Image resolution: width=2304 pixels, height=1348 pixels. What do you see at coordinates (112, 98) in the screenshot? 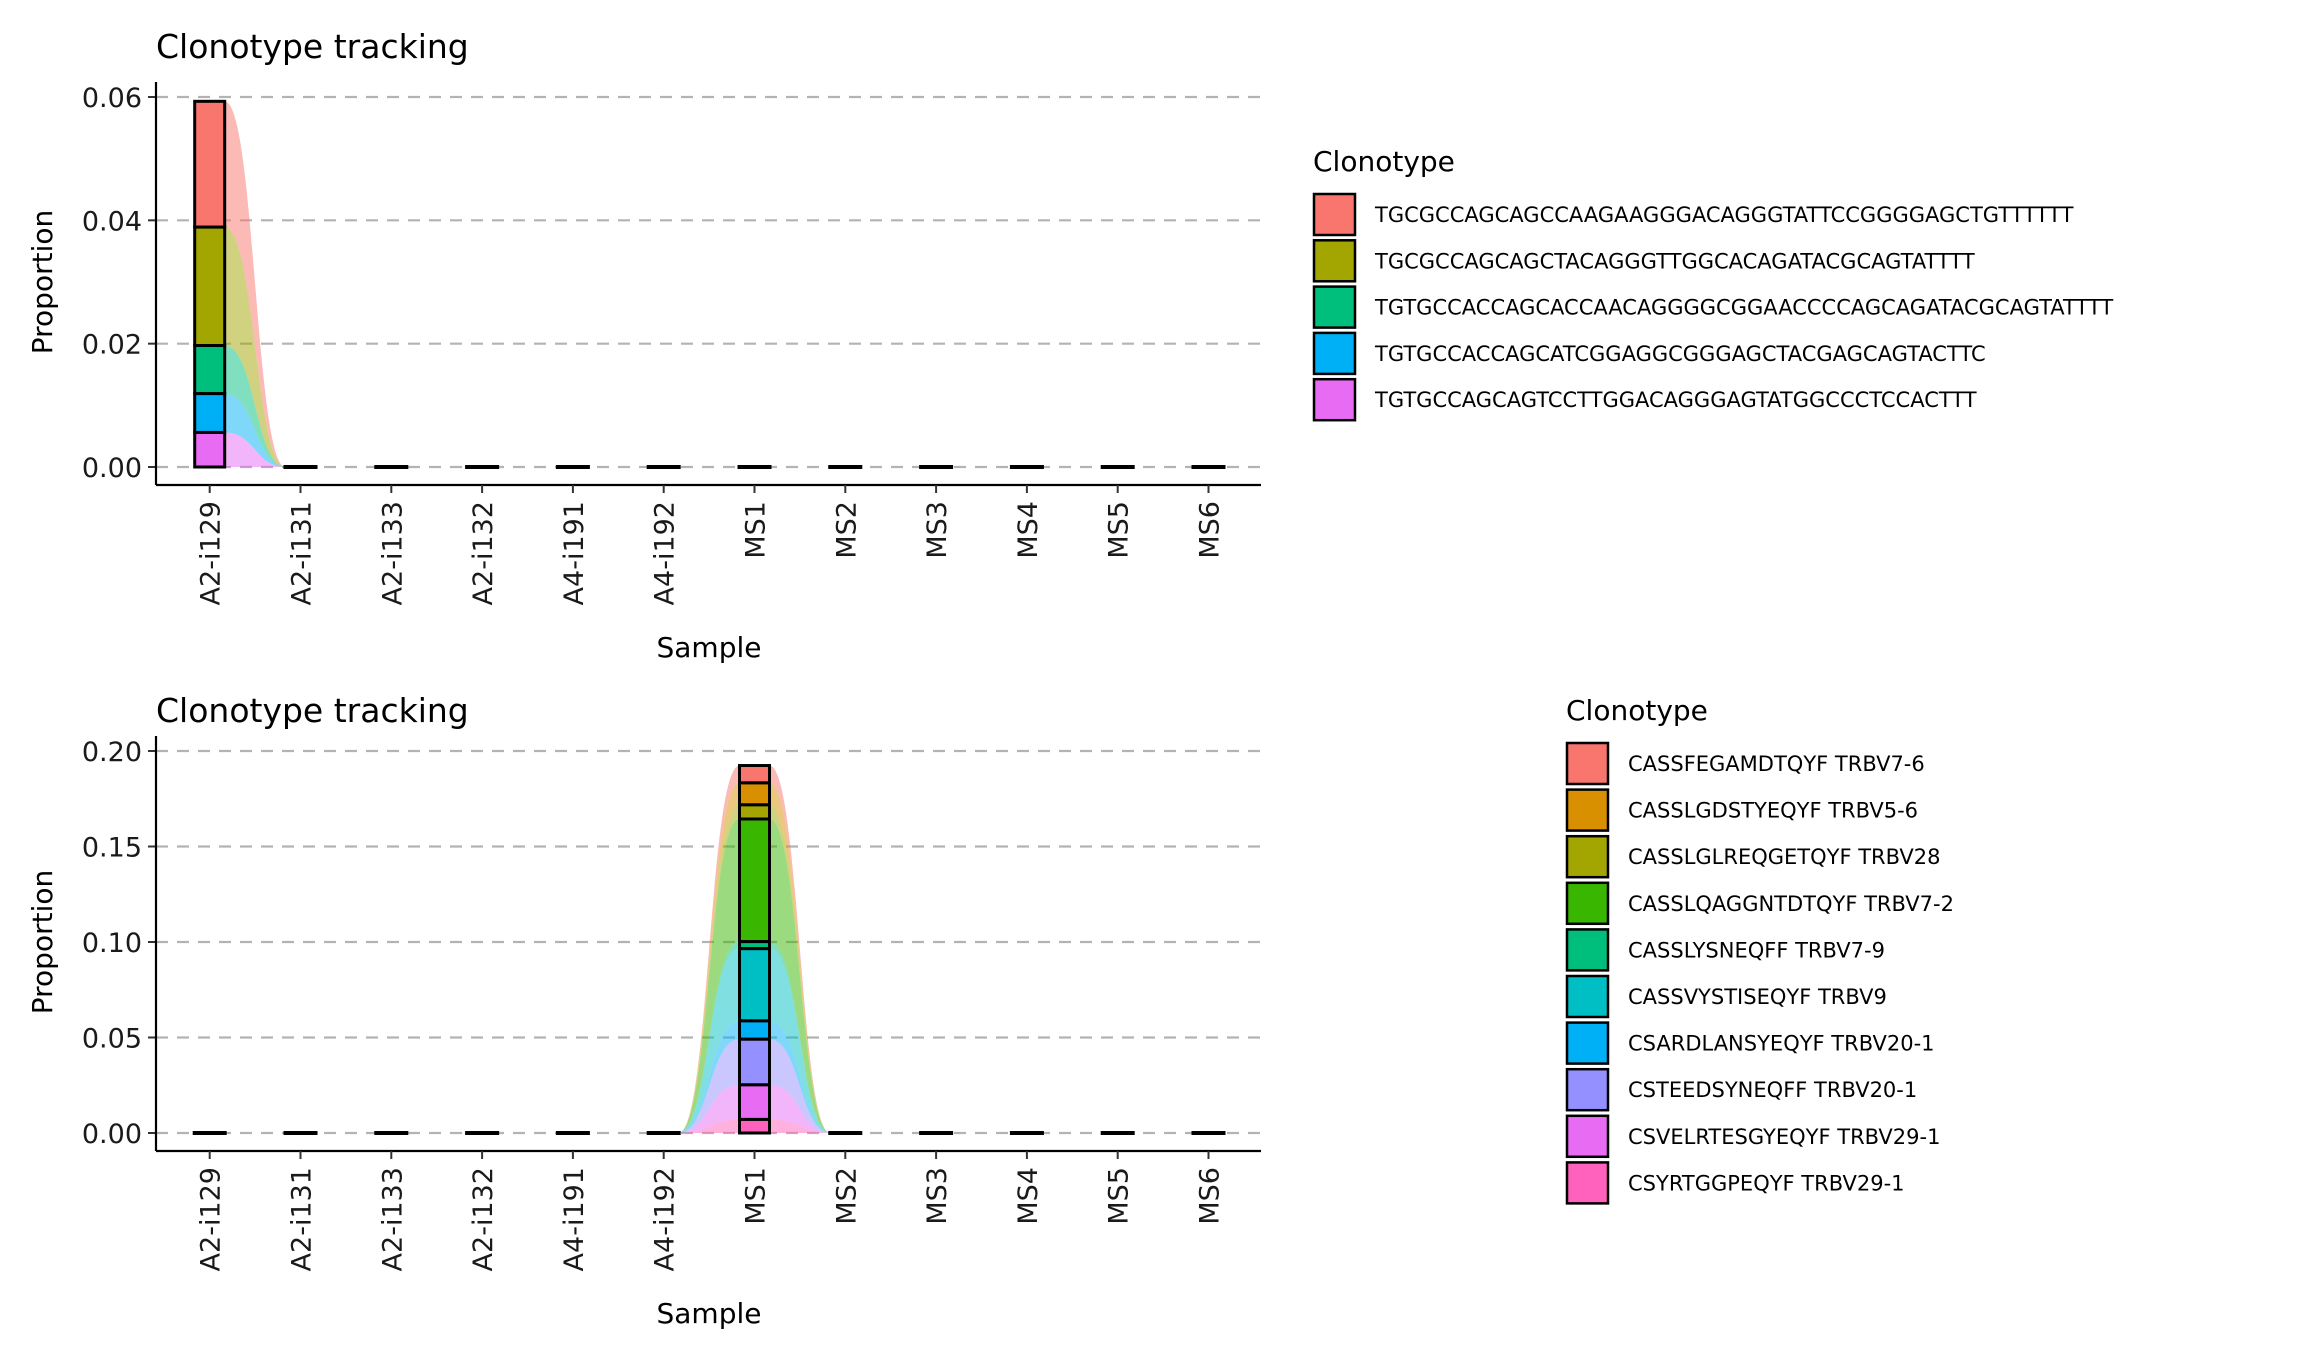
I see `y-tick-label: 0.06` at bounding box center [112, 98].